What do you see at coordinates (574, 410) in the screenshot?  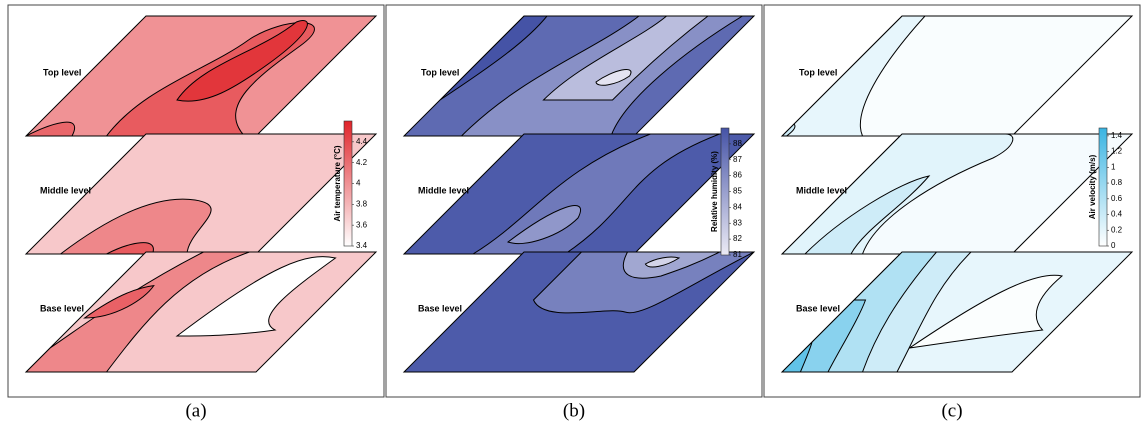 I see `panel-label: (b)` at bounding box center [574, 410].